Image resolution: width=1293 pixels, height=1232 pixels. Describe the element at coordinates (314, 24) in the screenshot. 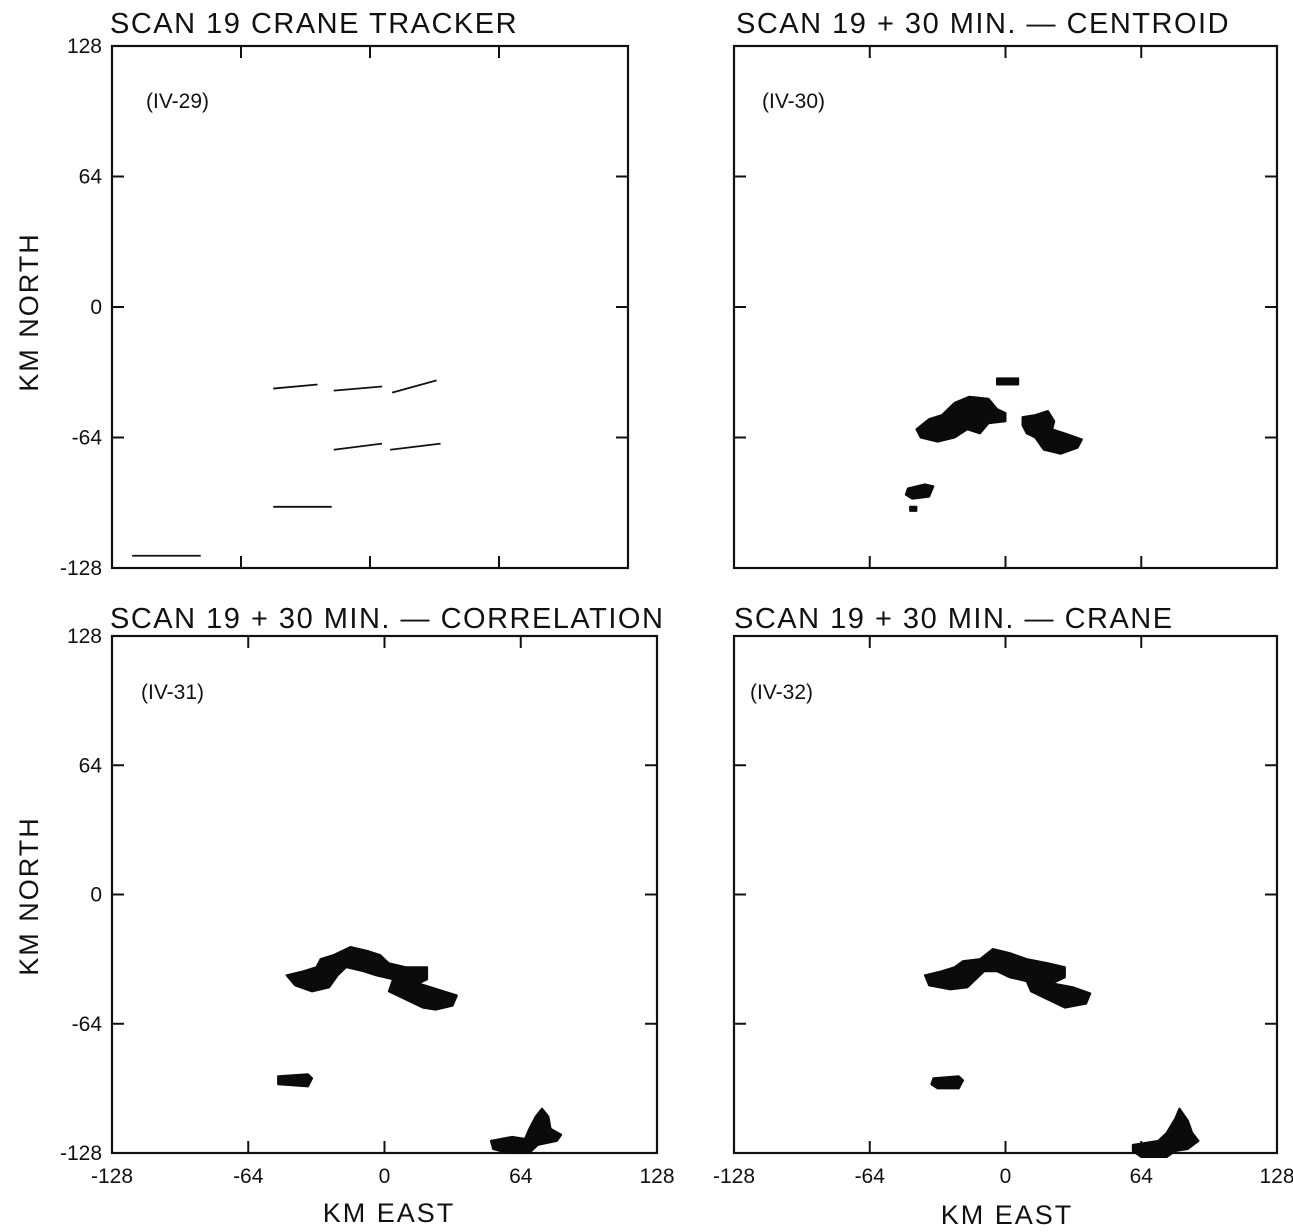

I see `panel-title: SCAN 19 CRANE TRACKER` at that location.